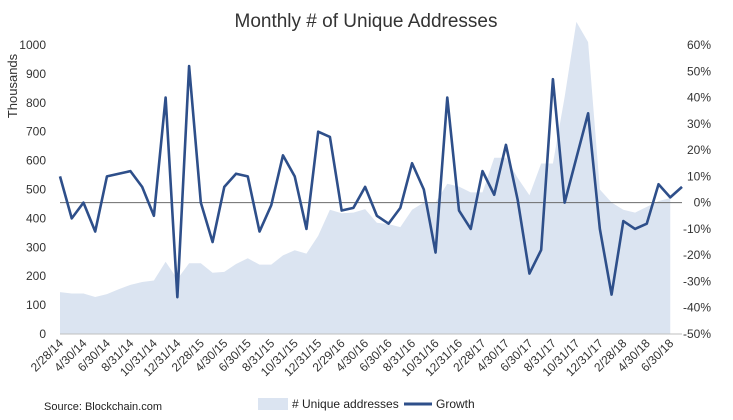 This screenshot has height=420, width=733. Describe the element at coordinates (36, 247) in the screenshot. I see `left-tick-label: 300` at that location.